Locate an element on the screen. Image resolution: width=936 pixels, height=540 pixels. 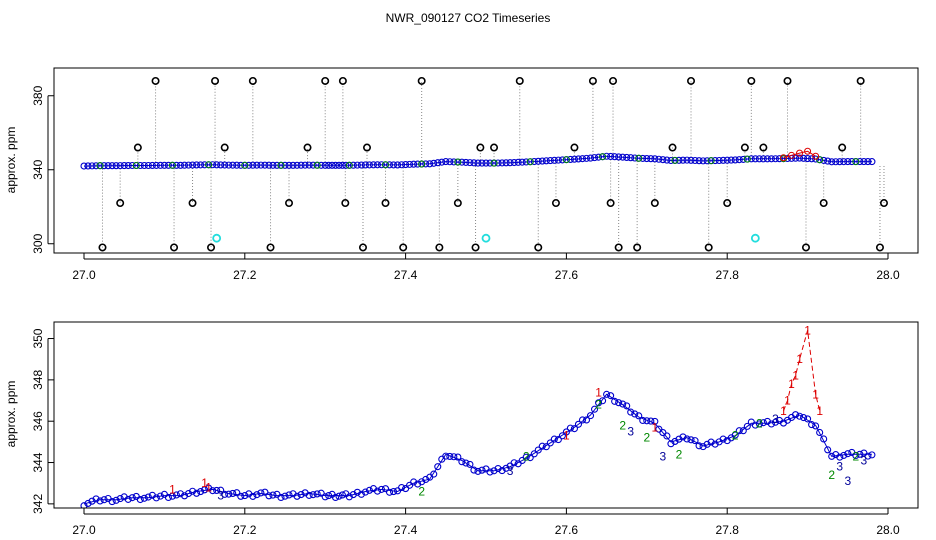
bottom-y-axis-label: approx. ppm is located at coordinates (11, 414).